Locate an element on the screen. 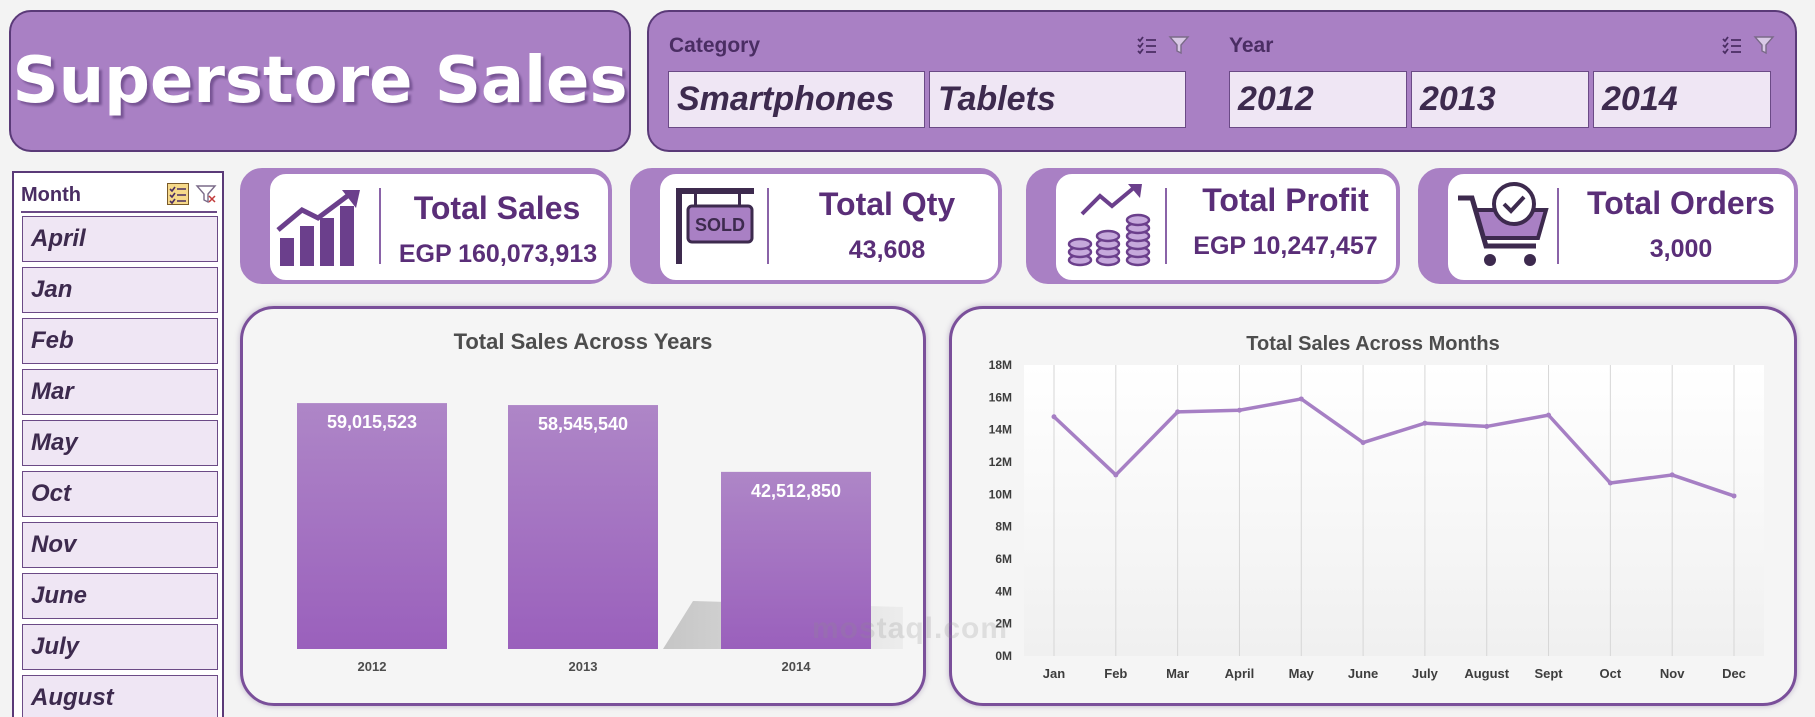  y-tick-label: 18M is located at coordinates (1000, 365).